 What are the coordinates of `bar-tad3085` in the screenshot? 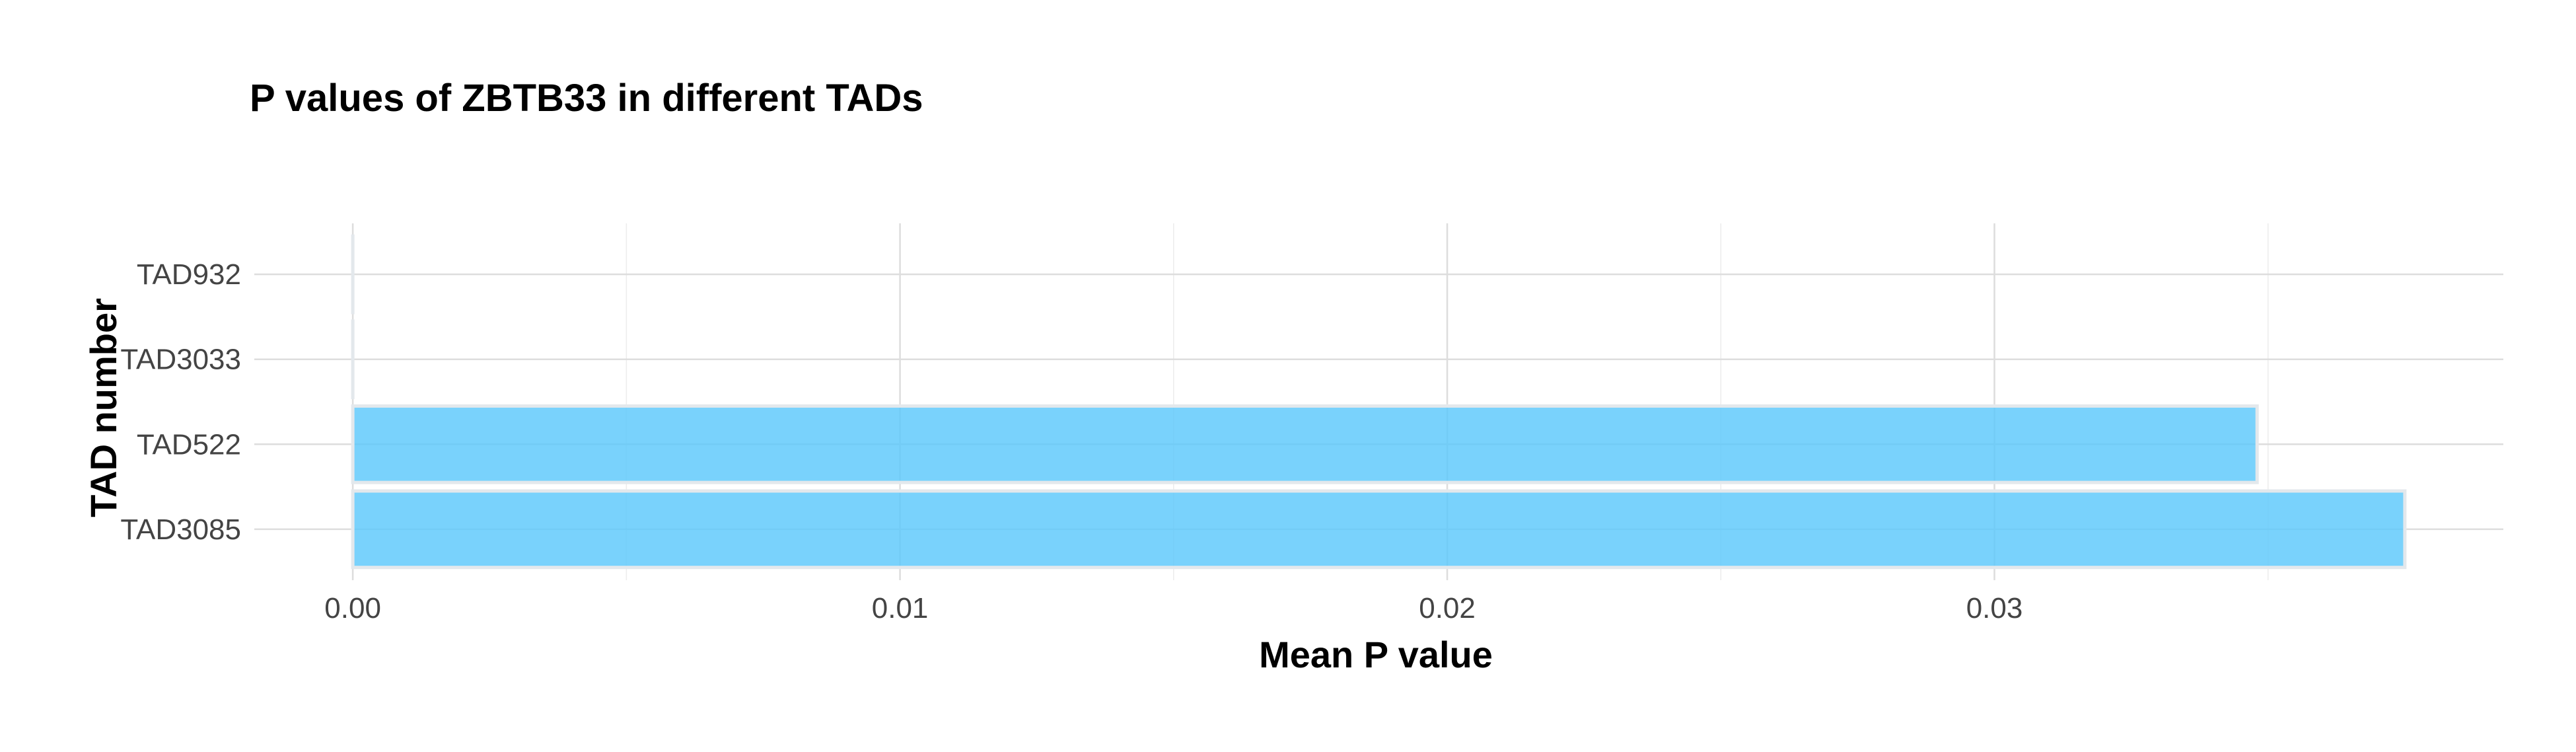 It's located at (1379, 529).